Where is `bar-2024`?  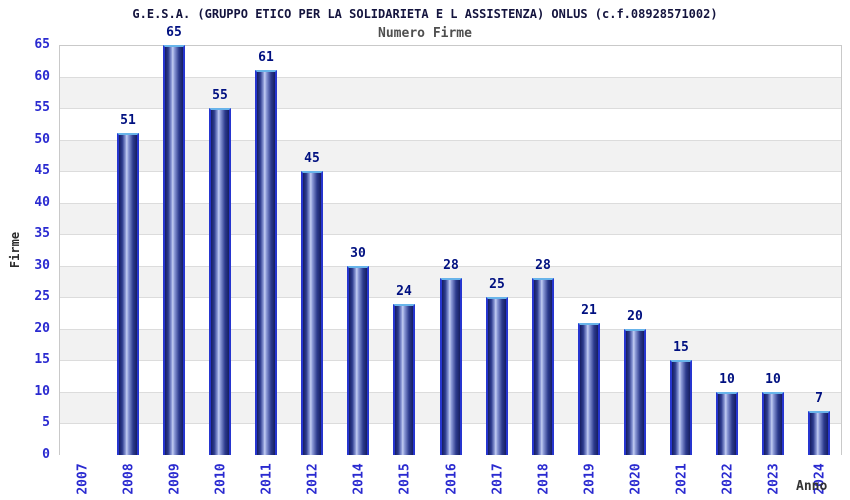 bar-2024 is located at coordinates (819, 433).